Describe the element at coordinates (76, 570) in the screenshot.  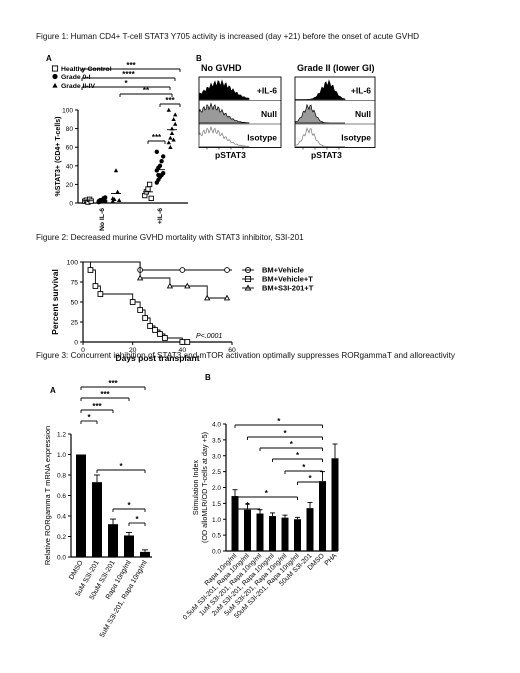
I see `x-category-label: DMSO` at that location.